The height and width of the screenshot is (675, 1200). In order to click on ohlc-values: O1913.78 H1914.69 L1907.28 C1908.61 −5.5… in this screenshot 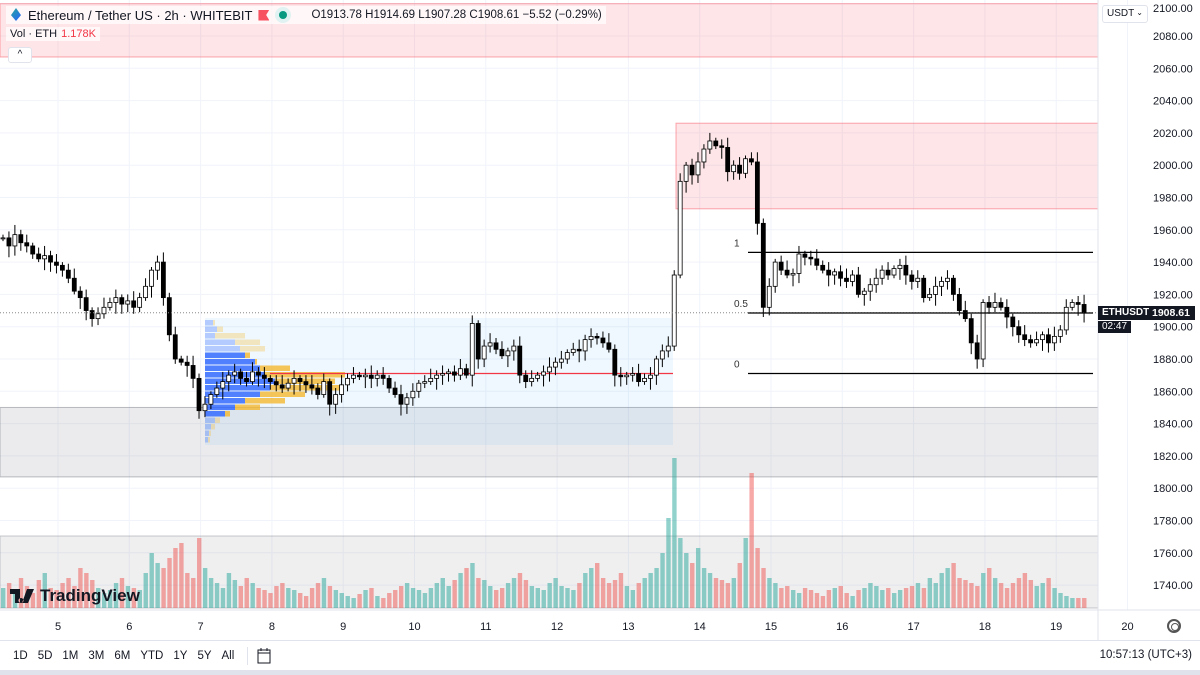, I will do `click(456, 15)`.